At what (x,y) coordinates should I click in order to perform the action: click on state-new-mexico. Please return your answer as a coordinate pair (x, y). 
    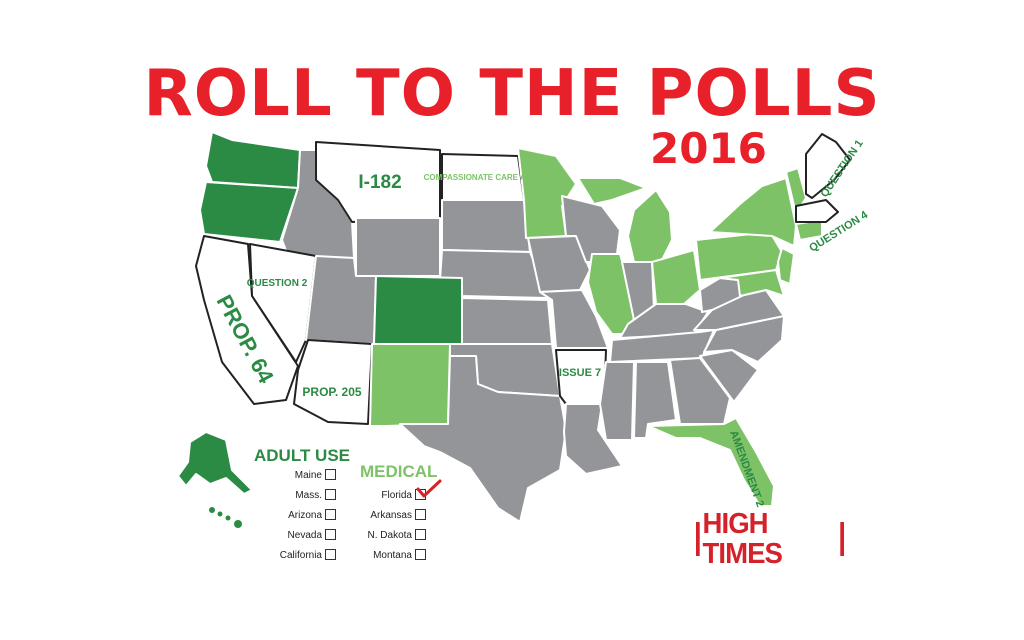
    Looking at the image, I should click on (410, 385).